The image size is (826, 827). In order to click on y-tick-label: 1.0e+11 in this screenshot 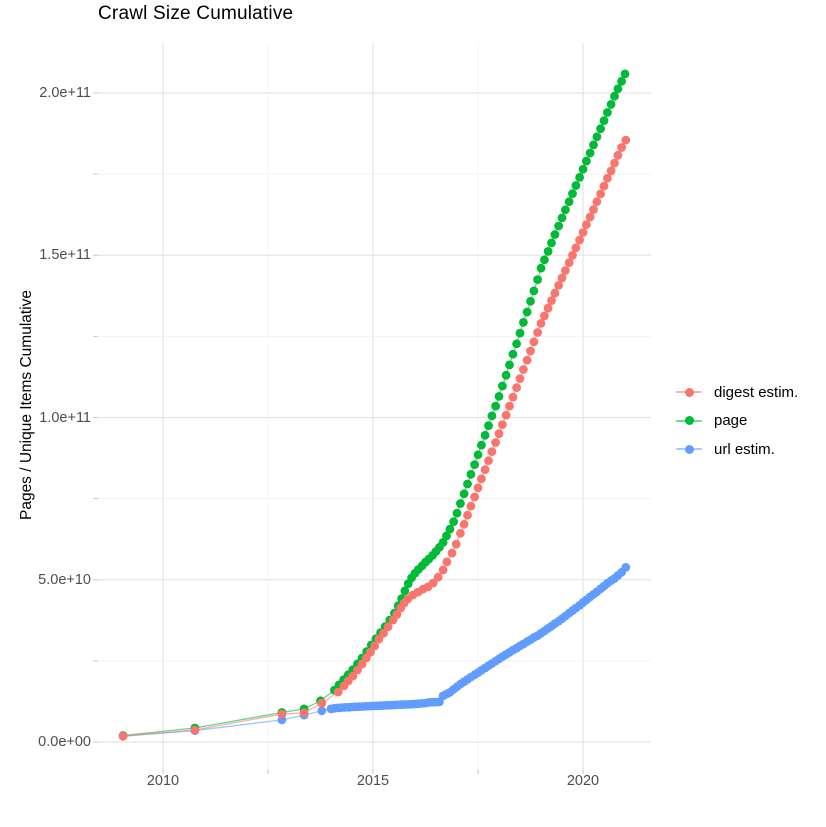, I will do `click(65, 417)`.